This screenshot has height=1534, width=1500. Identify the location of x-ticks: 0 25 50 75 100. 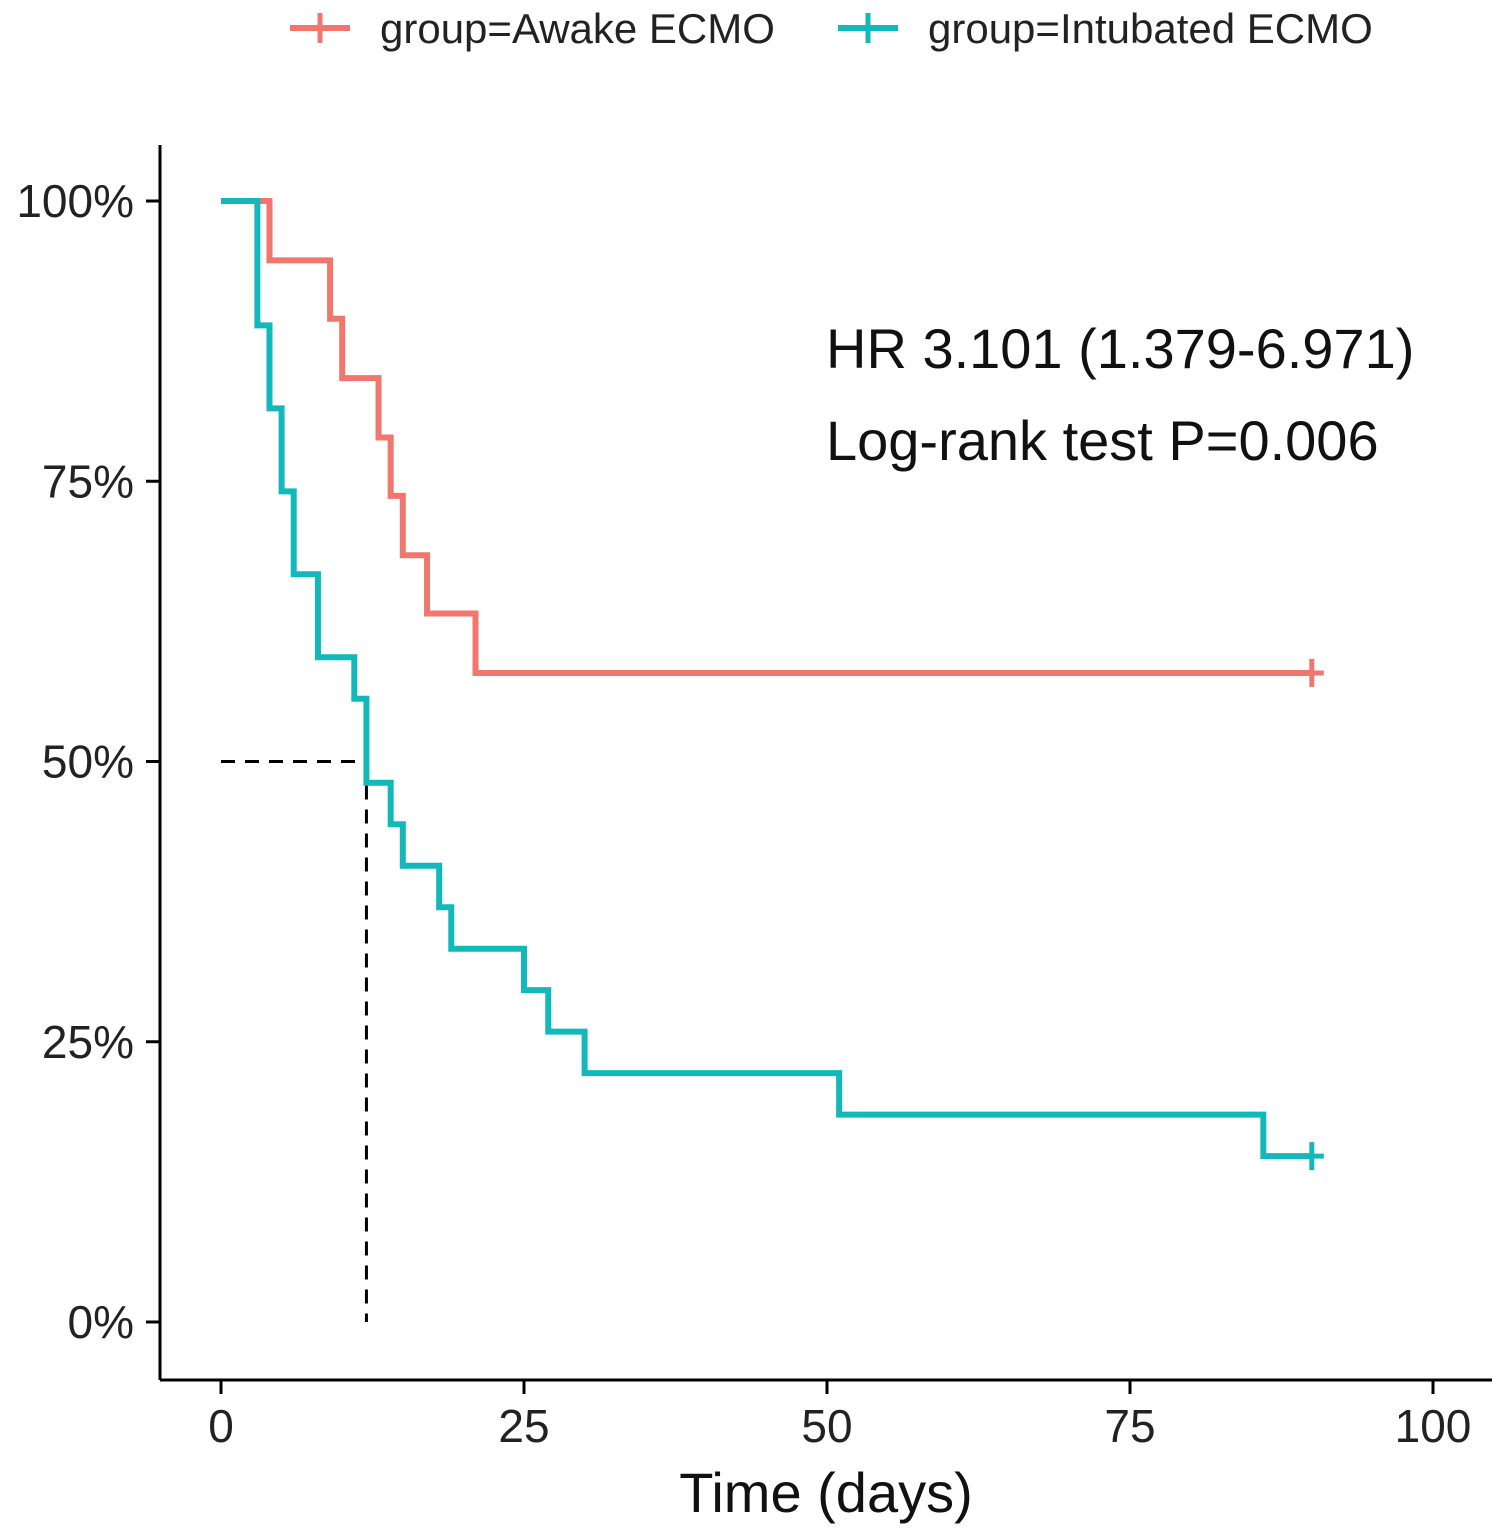
(839, 1416).